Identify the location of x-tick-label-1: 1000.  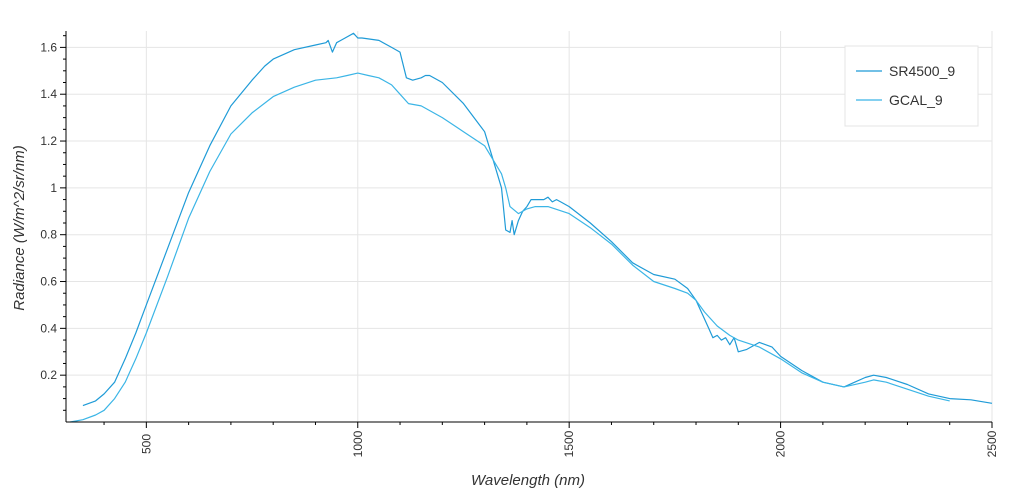
(358, 443).